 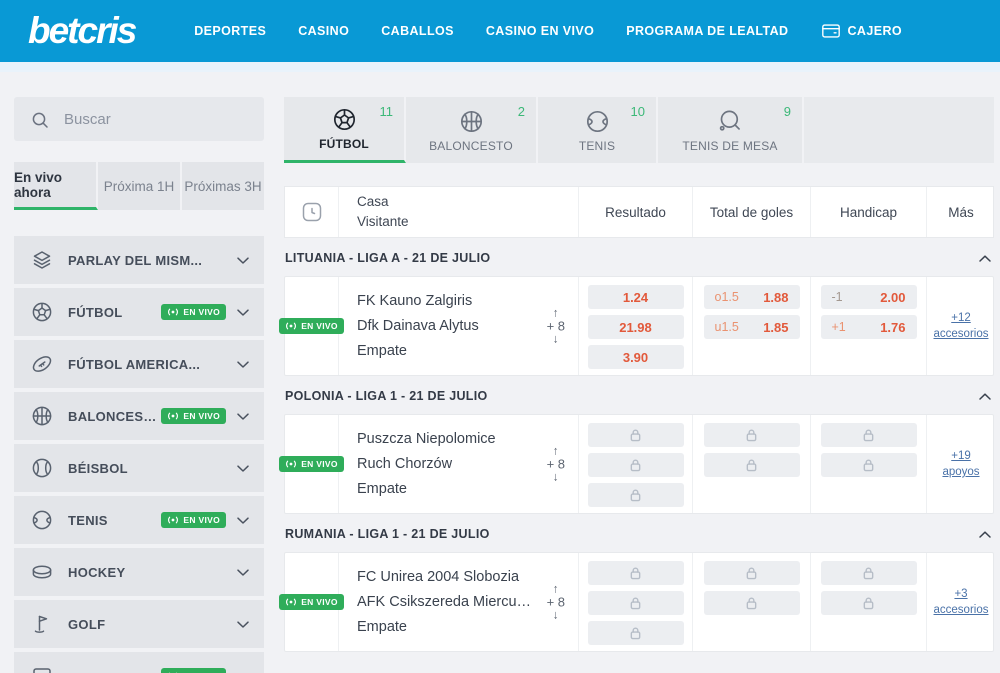 I want to click on tab-proximas-3h: Próximas 3H, so click(x=223, y=186).